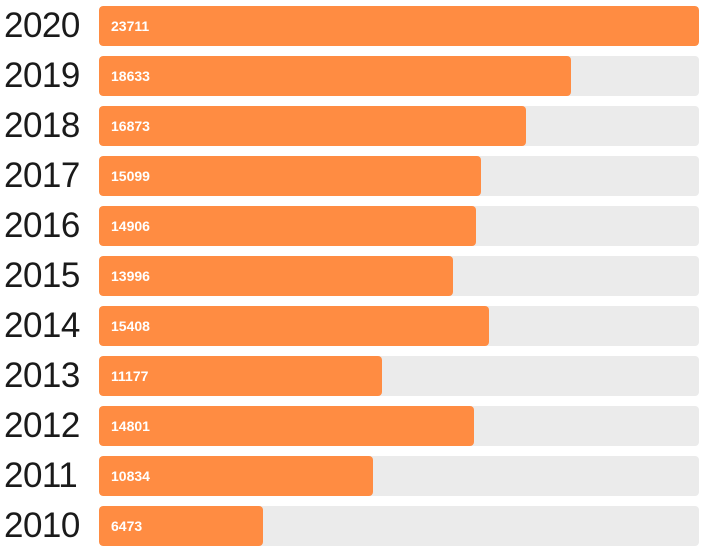  I want to click on category-label: 2017, so click(42, 175).